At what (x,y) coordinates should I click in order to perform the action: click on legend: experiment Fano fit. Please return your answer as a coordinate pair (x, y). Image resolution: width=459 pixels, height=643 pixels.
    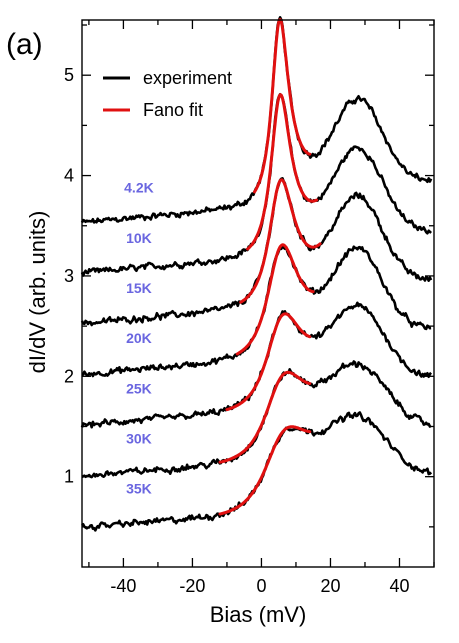
    Looking at the image, I should click on (167, 94).